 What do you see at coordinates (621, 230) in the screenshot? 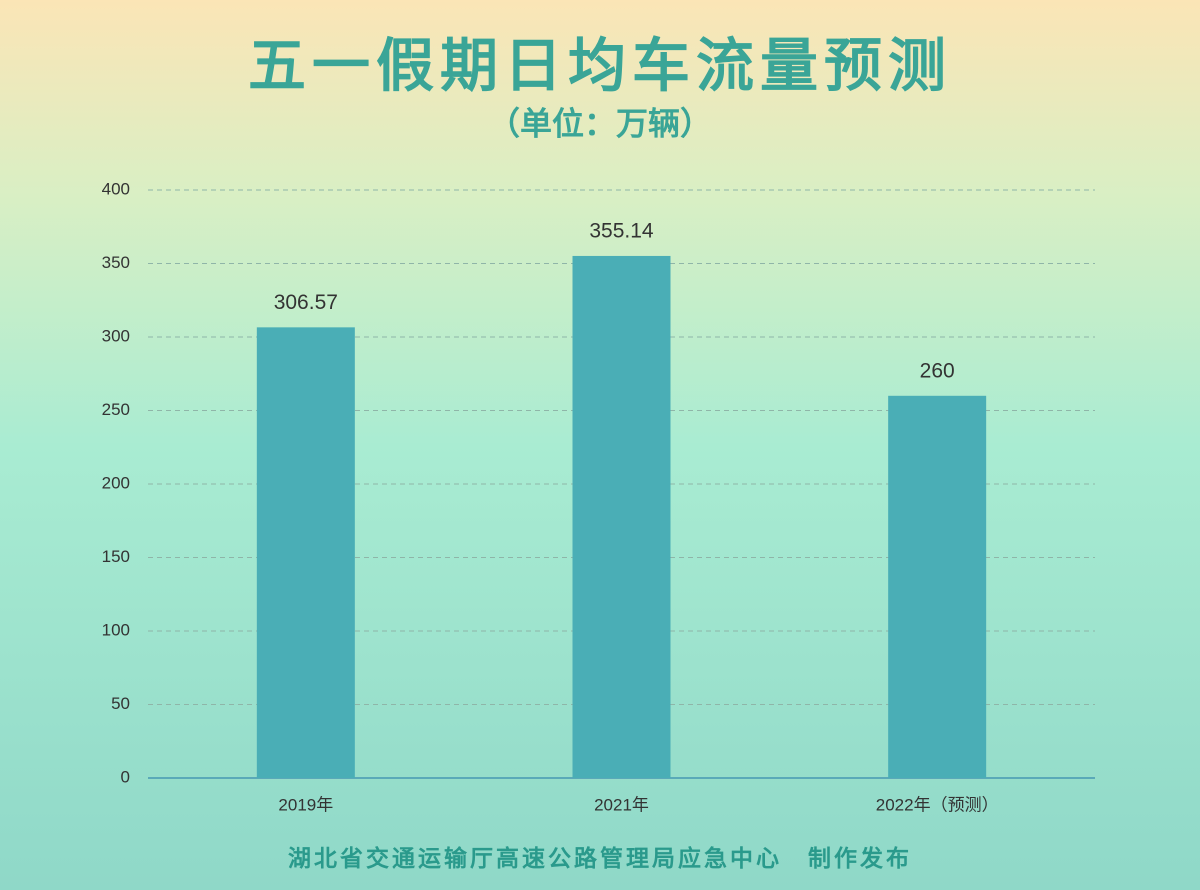
I see `data-label: 355.14` at bounding box center [621, 230].